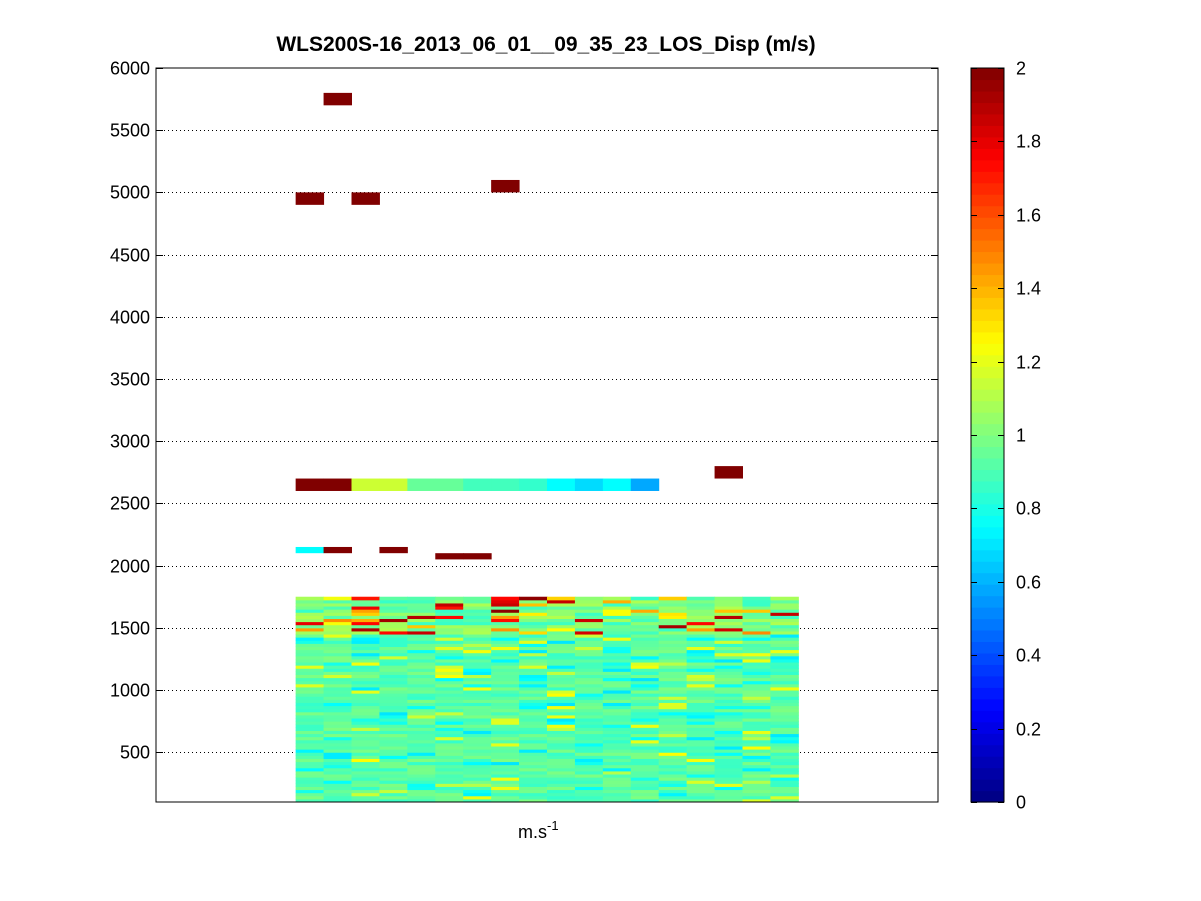  Describe the element at coordinates (130, 131) in the screenshot. I see `y-tick-label: 5500` at that location.